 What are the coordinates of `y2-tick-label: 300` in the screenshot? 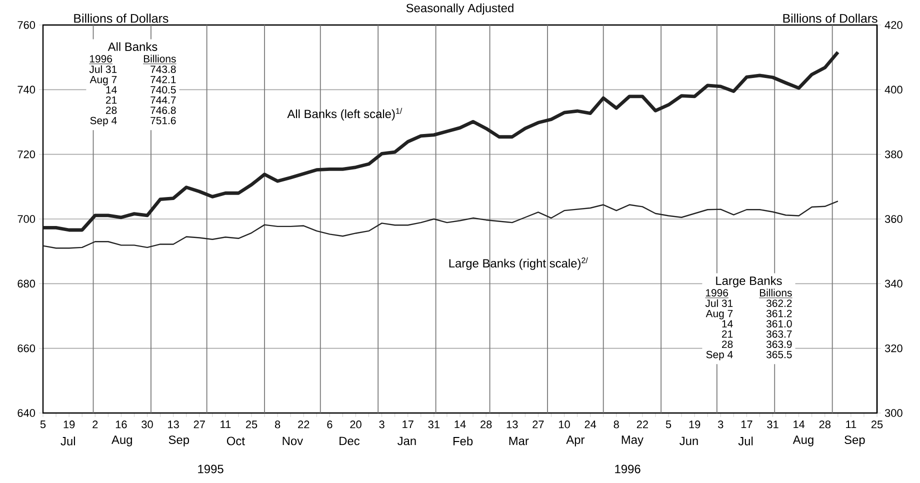 It's located at (893, 413).